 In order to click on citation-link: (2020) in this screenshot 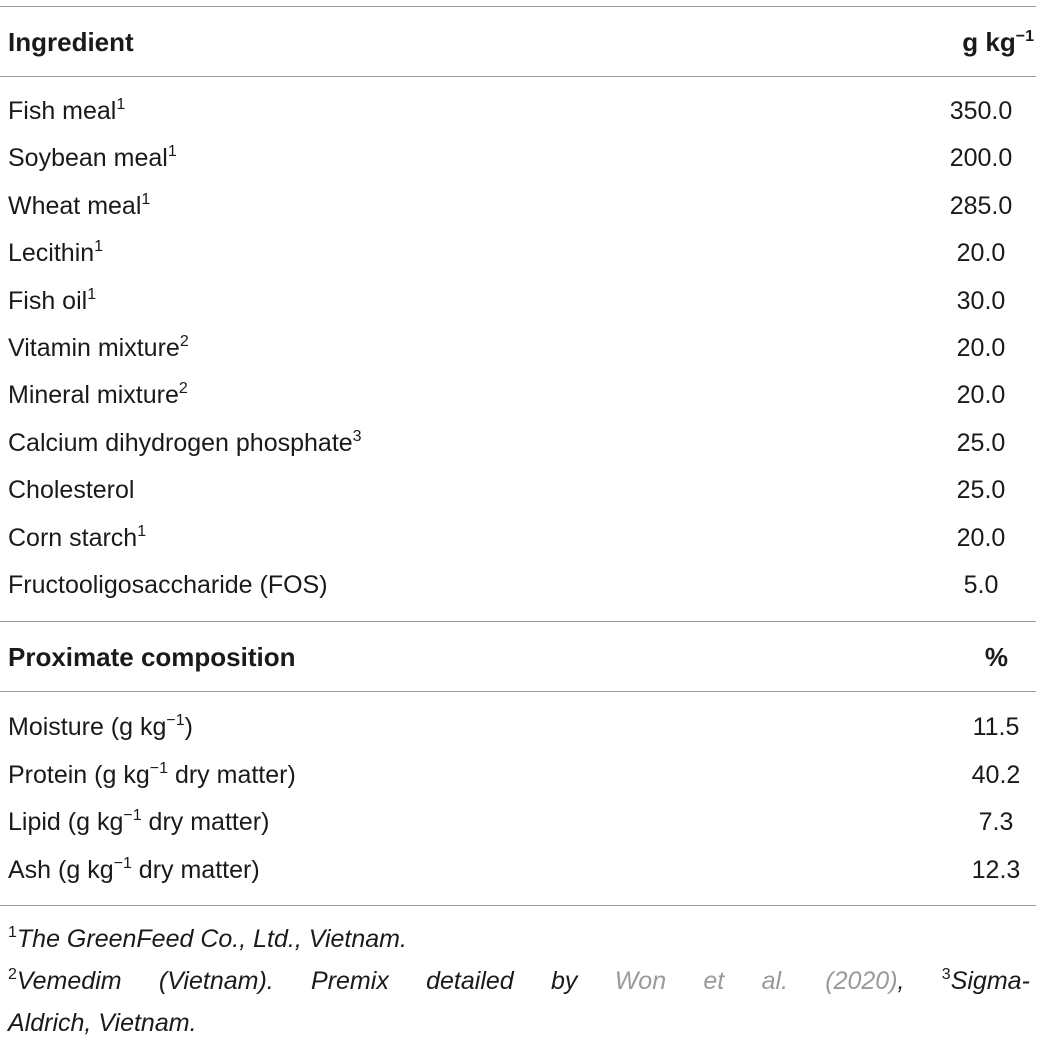, I will do `click(861, 981)`.